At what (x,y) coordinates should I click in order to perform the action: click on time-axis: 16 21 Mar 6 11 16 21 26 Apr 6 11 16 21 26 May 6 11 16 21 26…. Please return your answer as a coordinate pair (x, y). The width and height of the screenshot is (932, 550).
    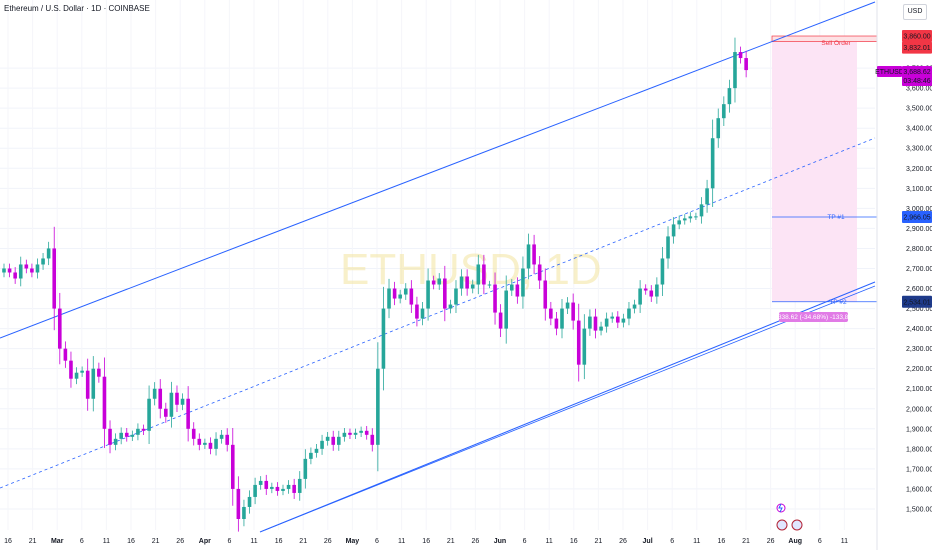
    Looking at the image, I should click on (426, 541).